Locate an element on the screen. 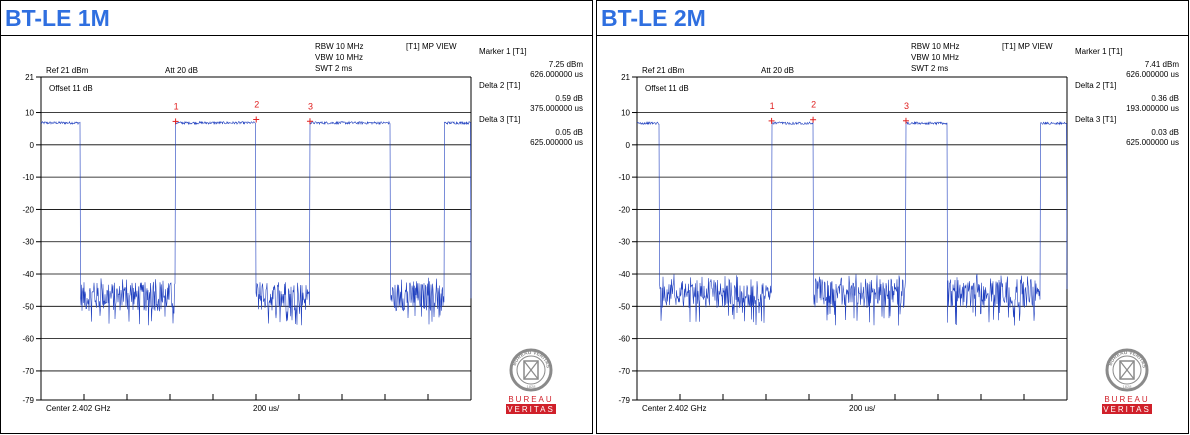  marker-info-value: 0.05 dB is located at coordinates (569, 132).